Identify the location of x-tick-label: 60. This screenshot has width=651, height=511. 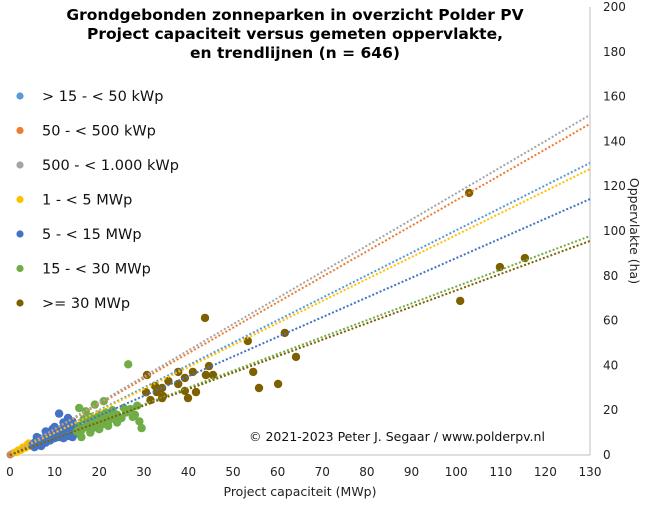
(277, 472).